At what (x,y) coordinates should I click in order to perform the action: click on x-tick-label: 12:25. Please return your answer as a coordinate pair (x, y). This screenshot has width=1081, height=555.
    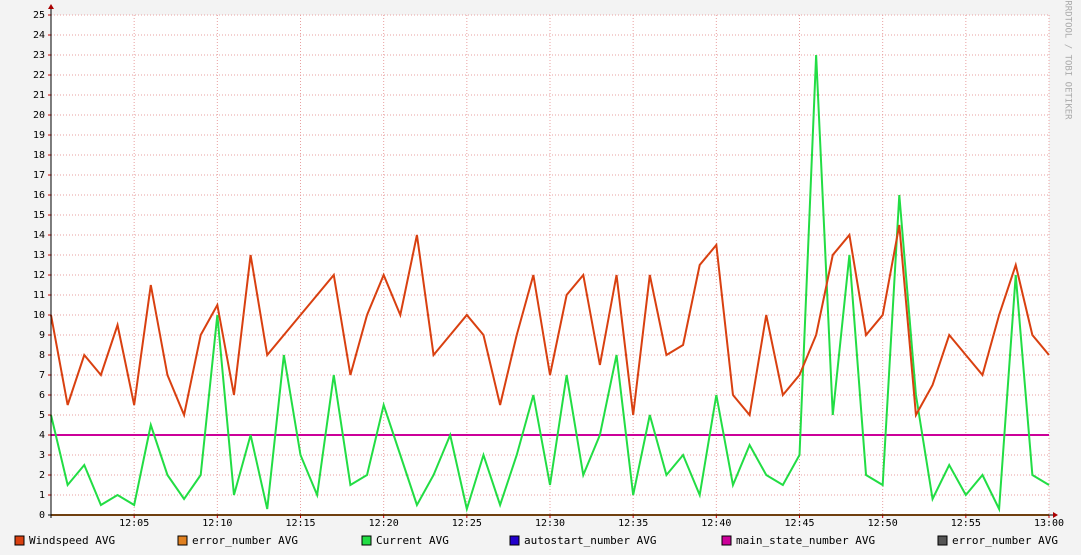
    Looking at the image, I should click on (467, 523).